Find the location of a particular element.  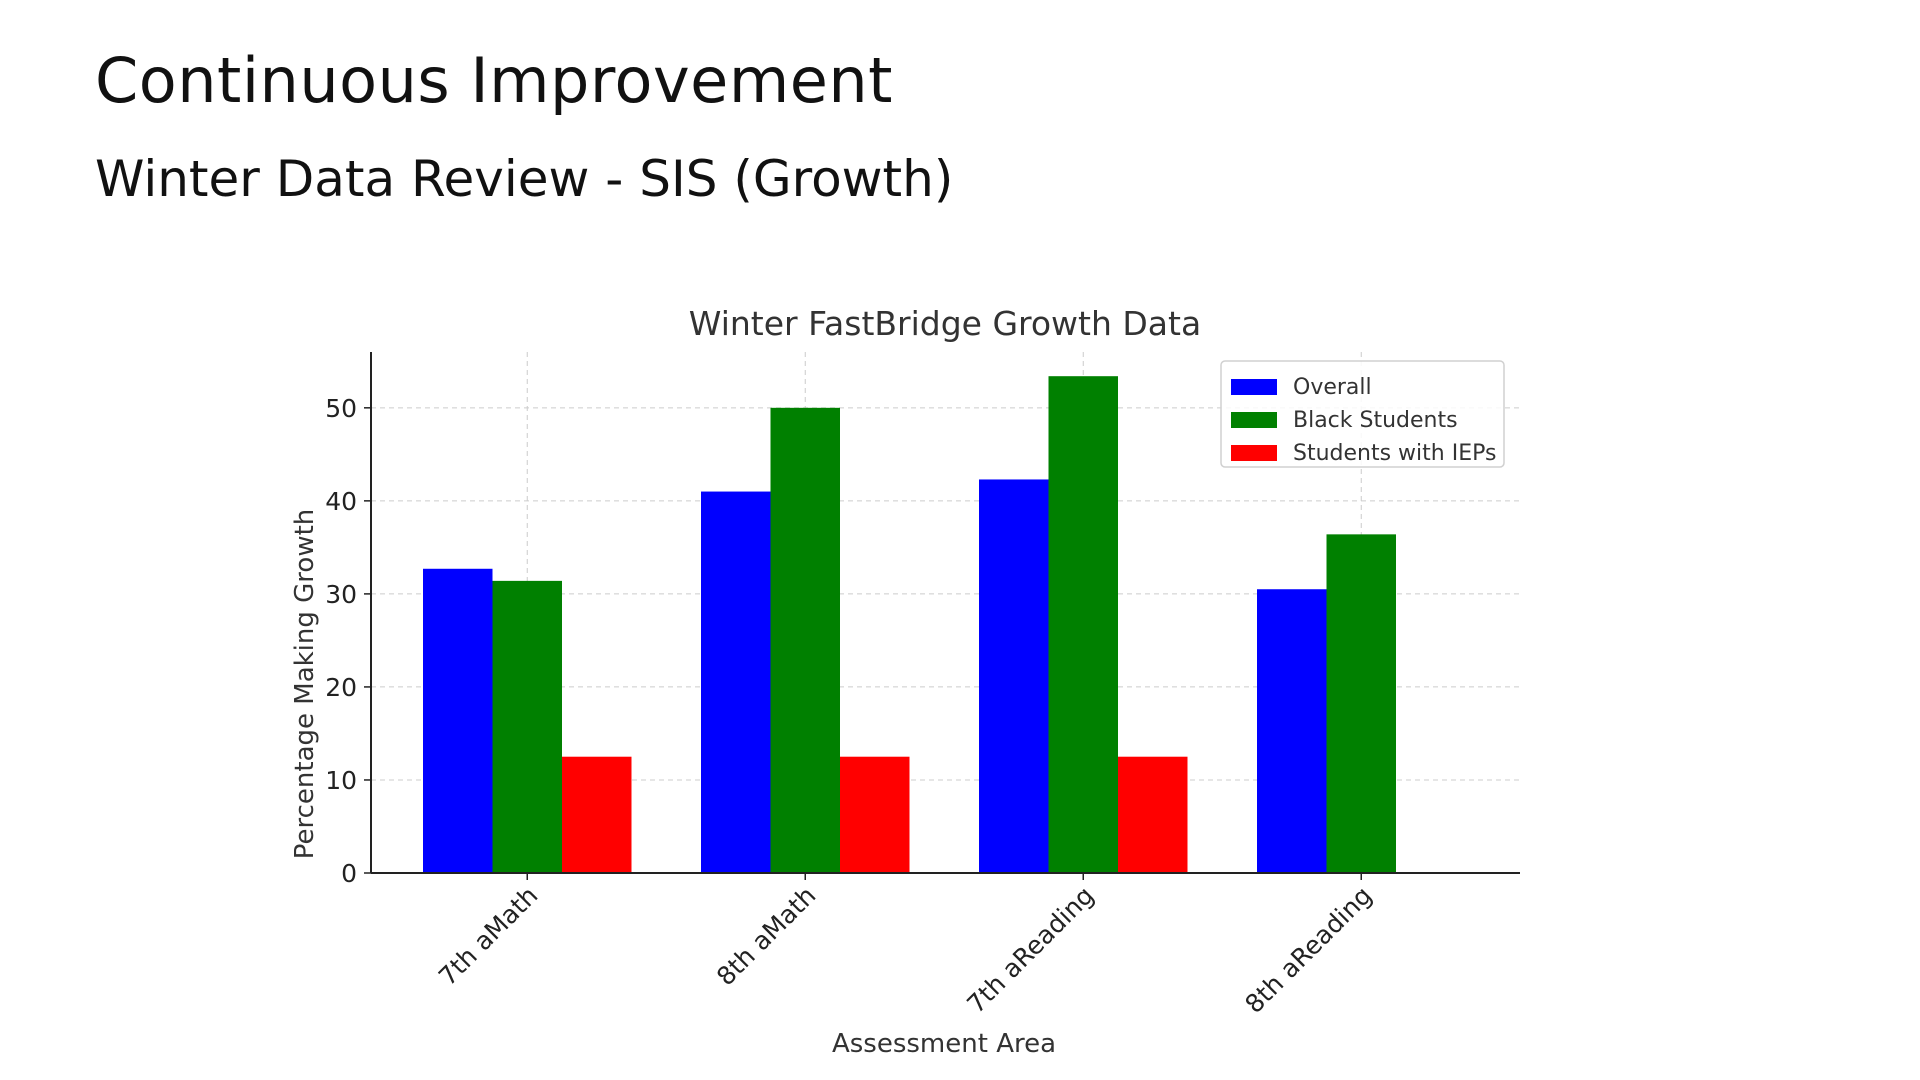

y-tick-label: 10 is located at coordinates (341, 780).